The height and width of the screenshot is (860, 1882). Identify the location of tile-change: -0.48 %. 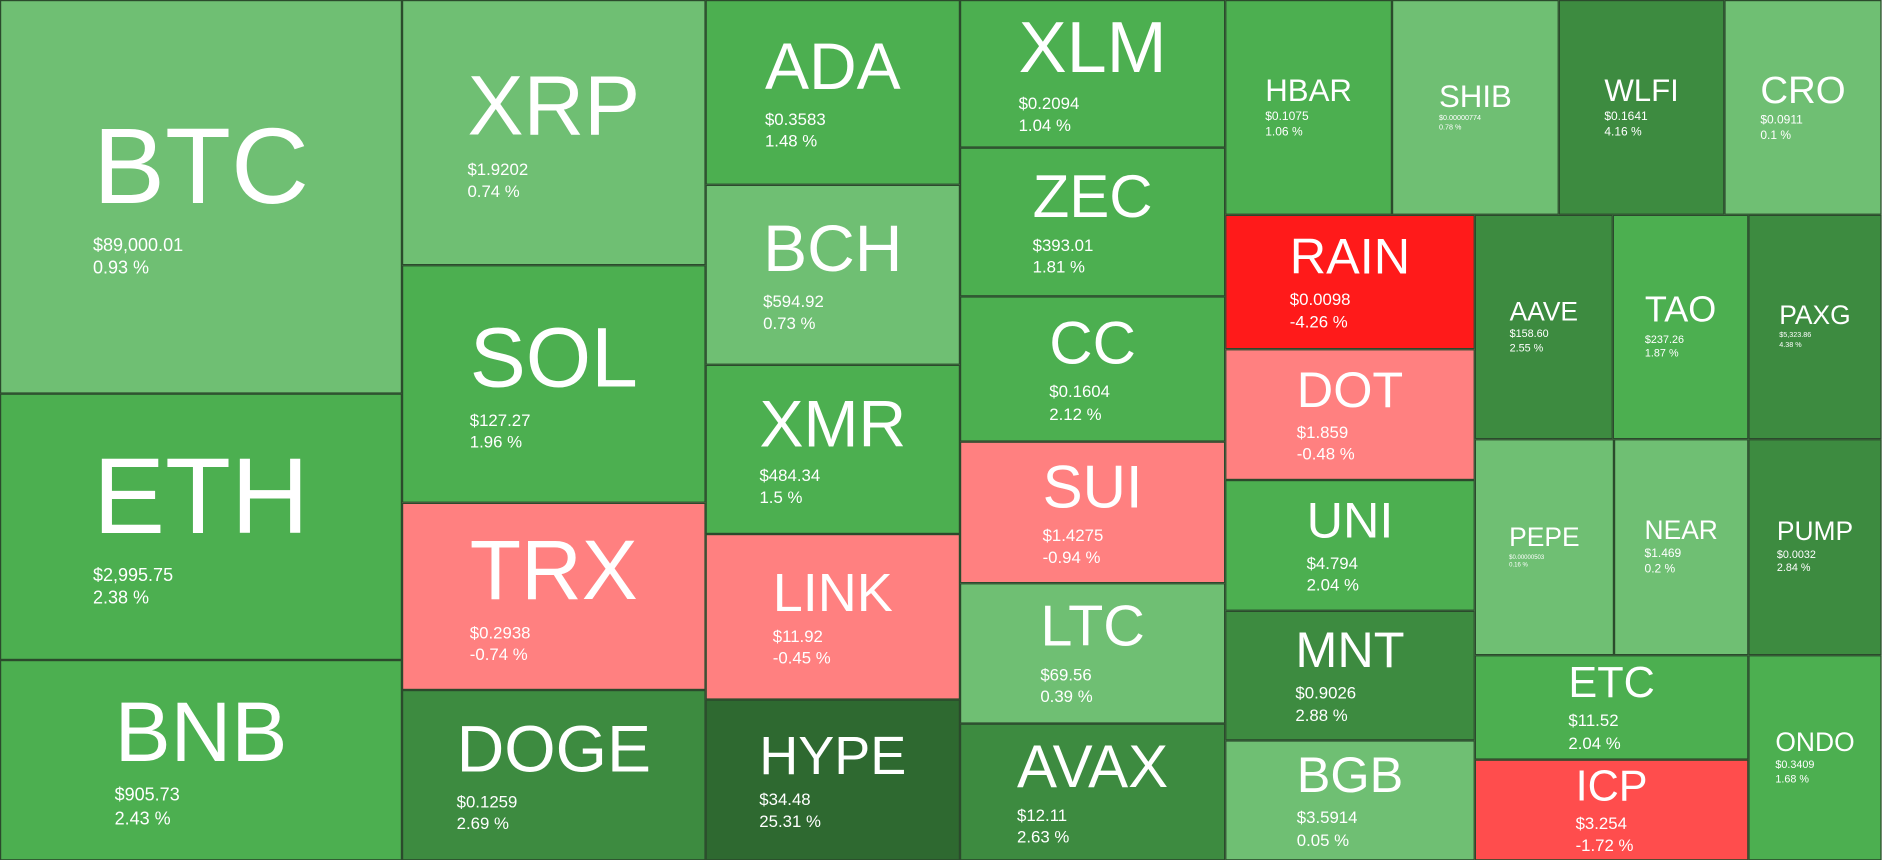
(1325, 454).